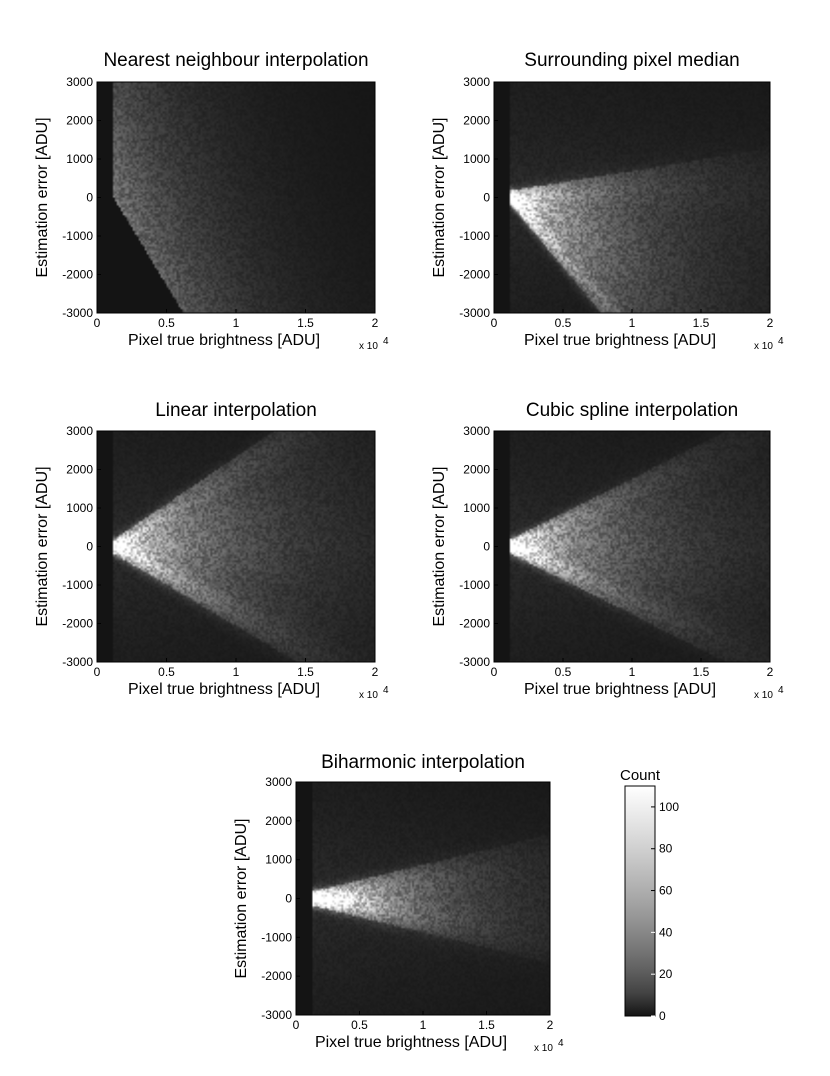 Image resolution: width=830 pixels, height=1076 pixels. I want to click on chart-title: Surrounding pixel median, so click(631, 60).